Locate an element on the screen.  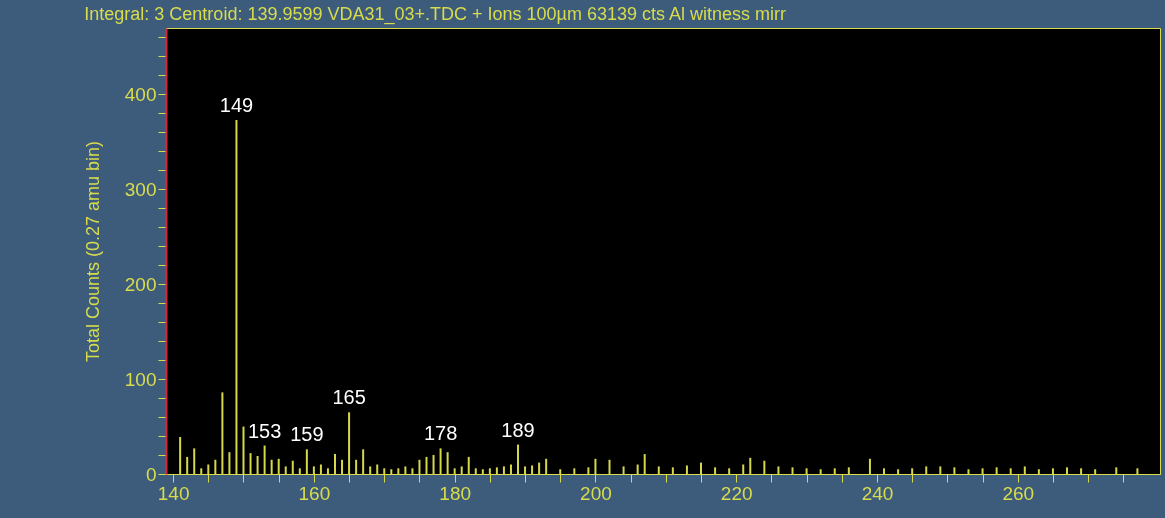
annotation: 189 is located at coordinates (518, 429).